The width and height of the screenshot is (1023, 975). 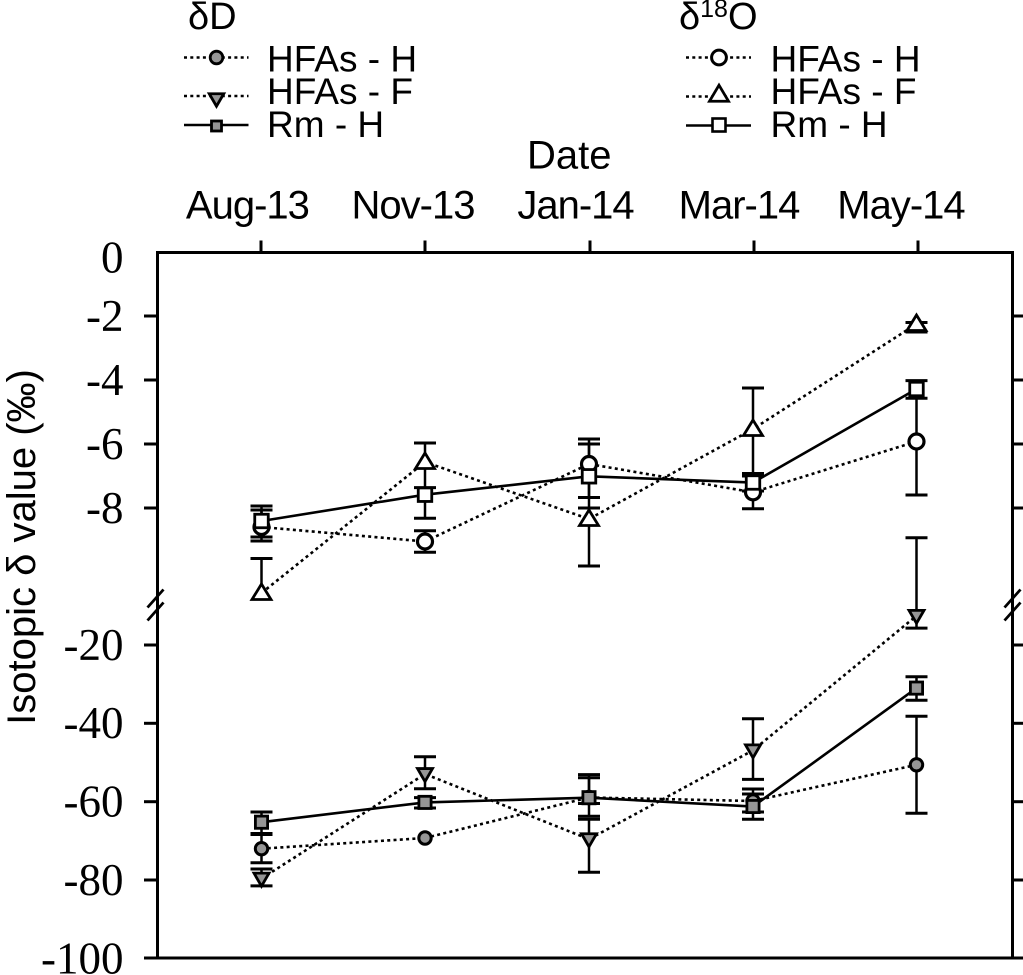 What do you see at coordinates (105, 444) in the screenshot?
I see `svg-text: -6` at bounding box center [105, 444].